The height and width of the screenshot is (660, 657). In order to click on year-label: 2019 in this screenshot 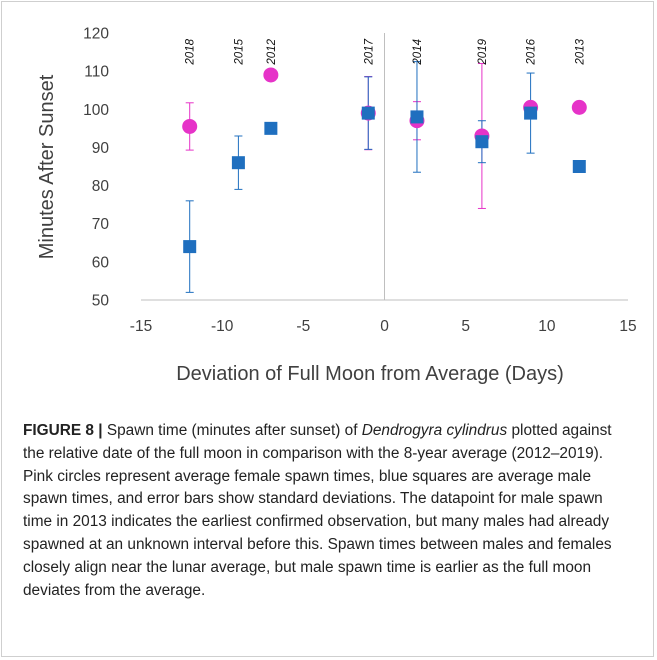, I will do `click(483, 51)`.